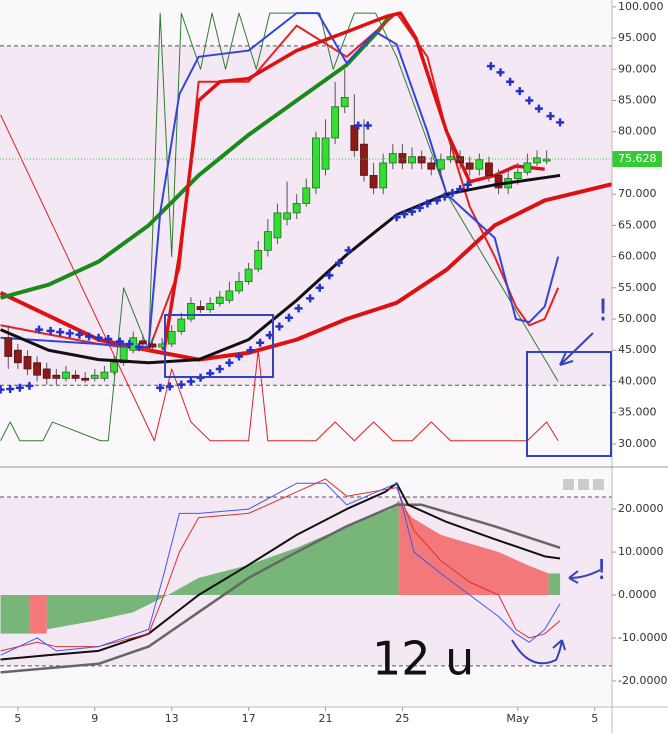 The width and height of the screenshot is (668, 733). I want to click on y-tick-label: 0.0000, so click(637, 594).